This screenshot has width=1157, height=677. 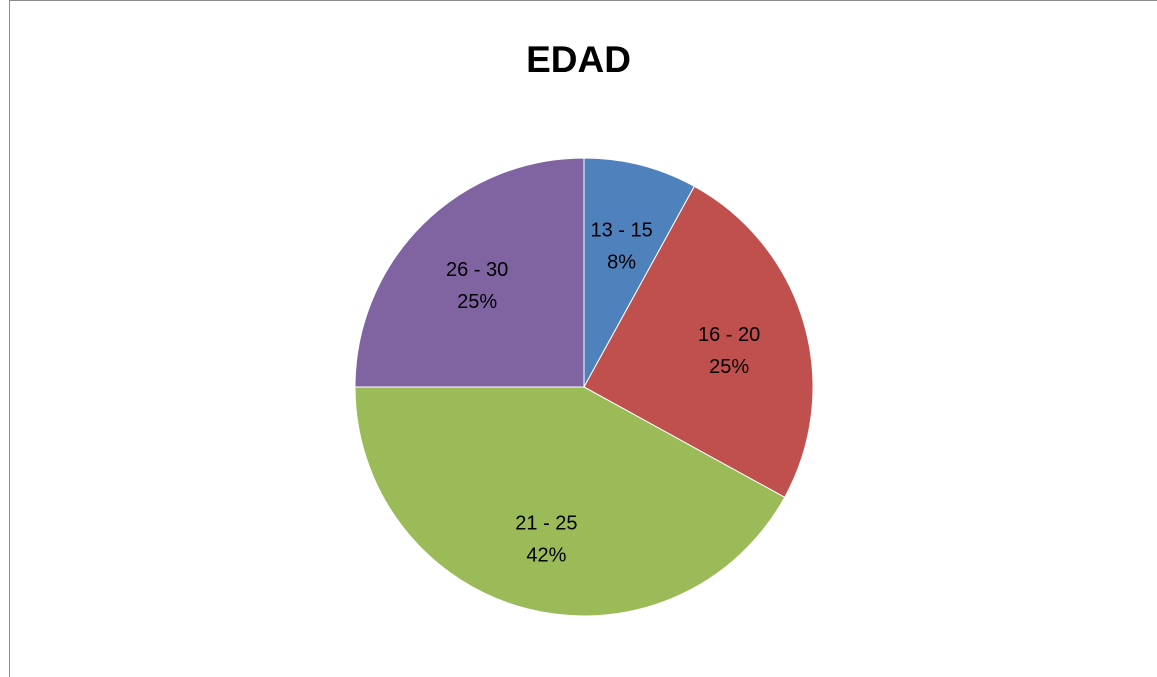 What do you see at coordinates (546, 523) in the screenshot?
I see `slice-category-label: 21 - 25` at bounding box center [546, 523].